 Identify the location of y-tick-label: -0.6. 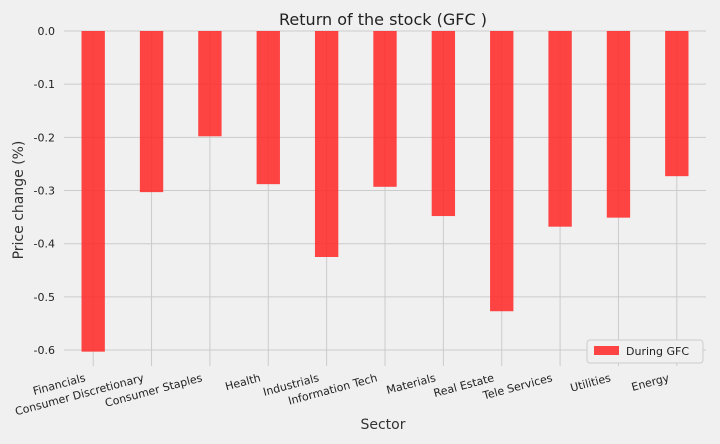
(44, 350).